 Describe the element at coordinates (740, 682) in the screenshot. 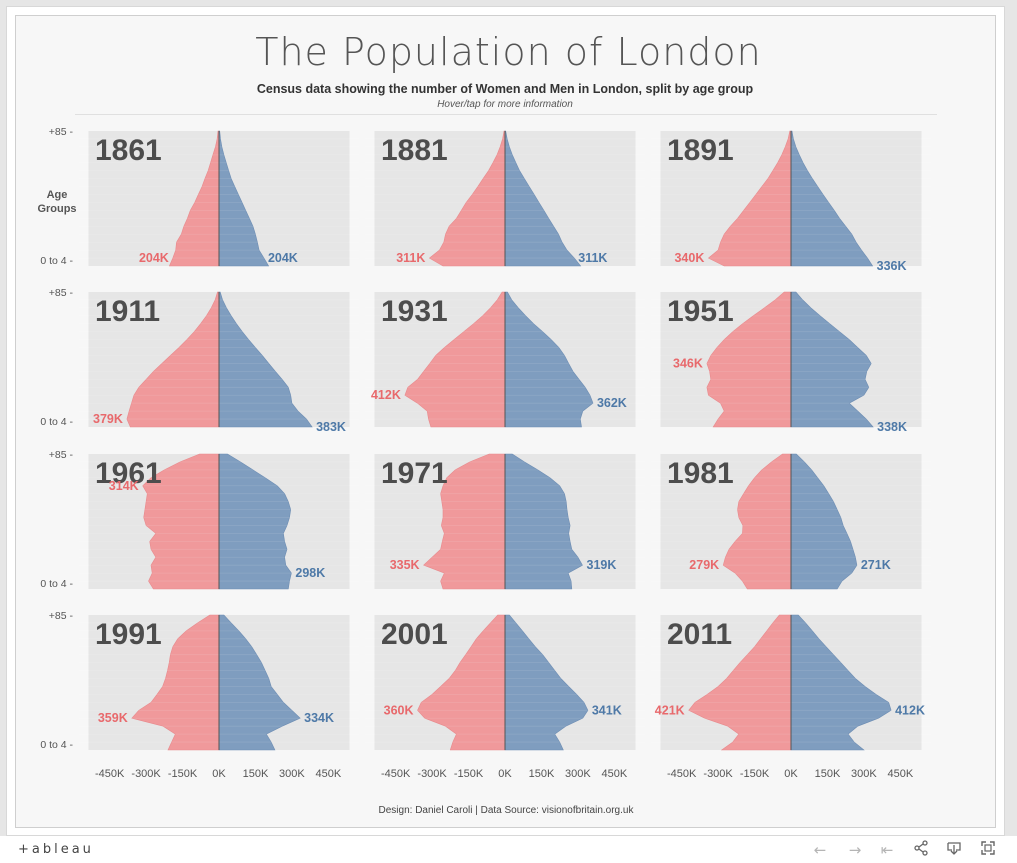

I see `women-area-2011` at that location.